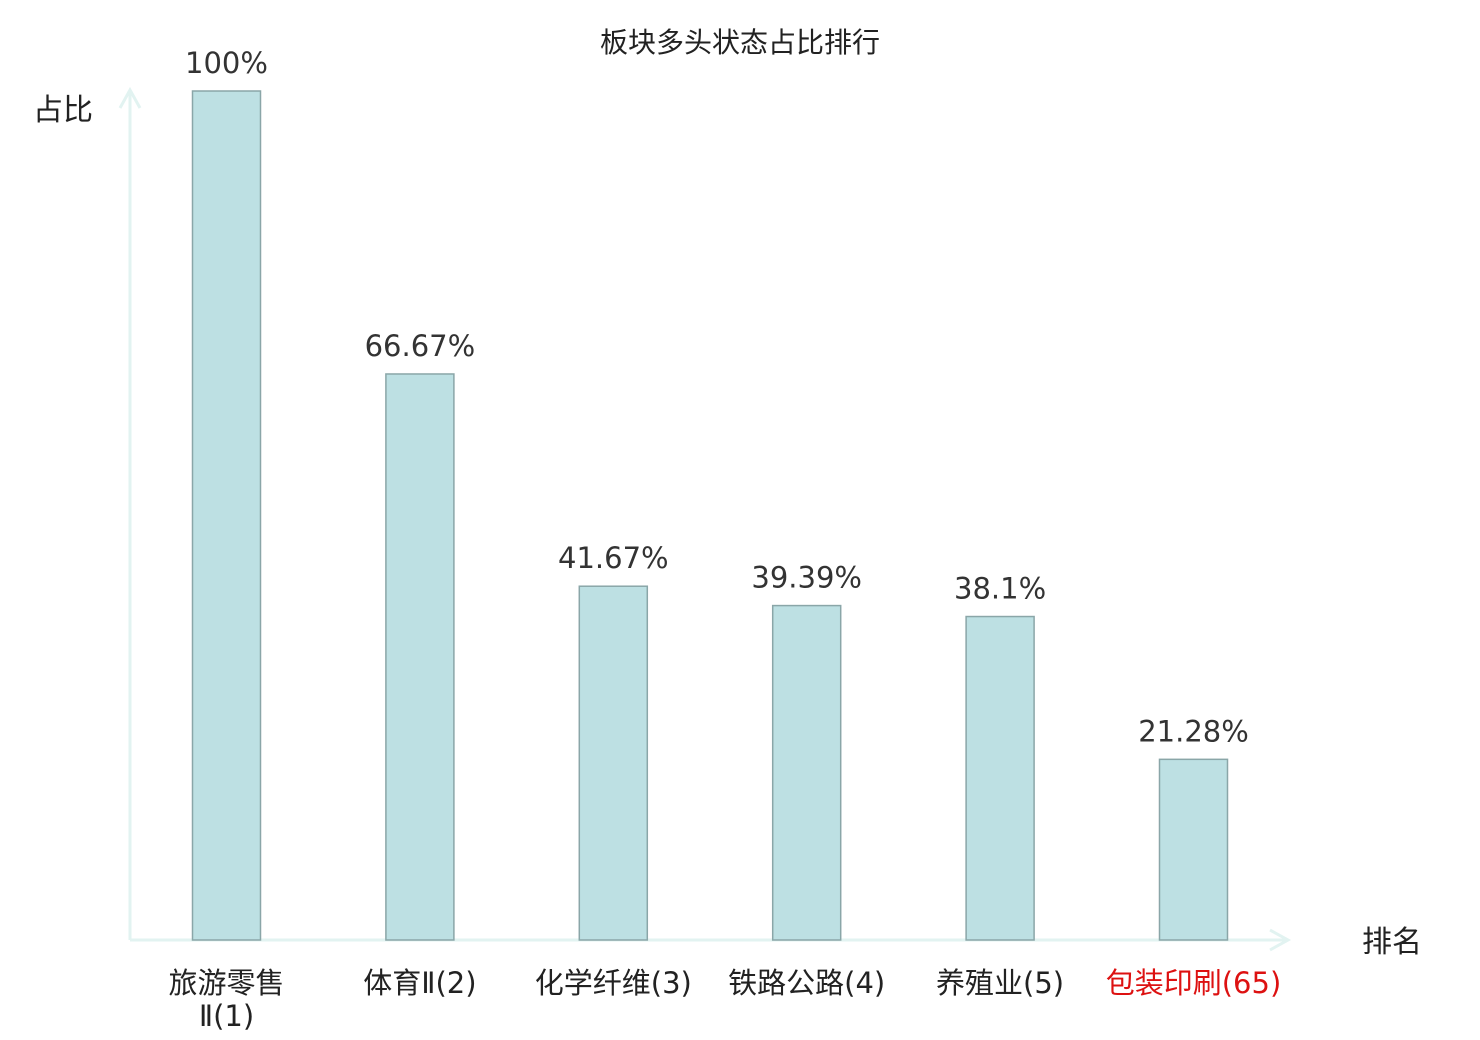 The width and height of the screenshot is (1480, 1040). I want to click on category-label-4: 养殖业(5), so click(1000, 983).